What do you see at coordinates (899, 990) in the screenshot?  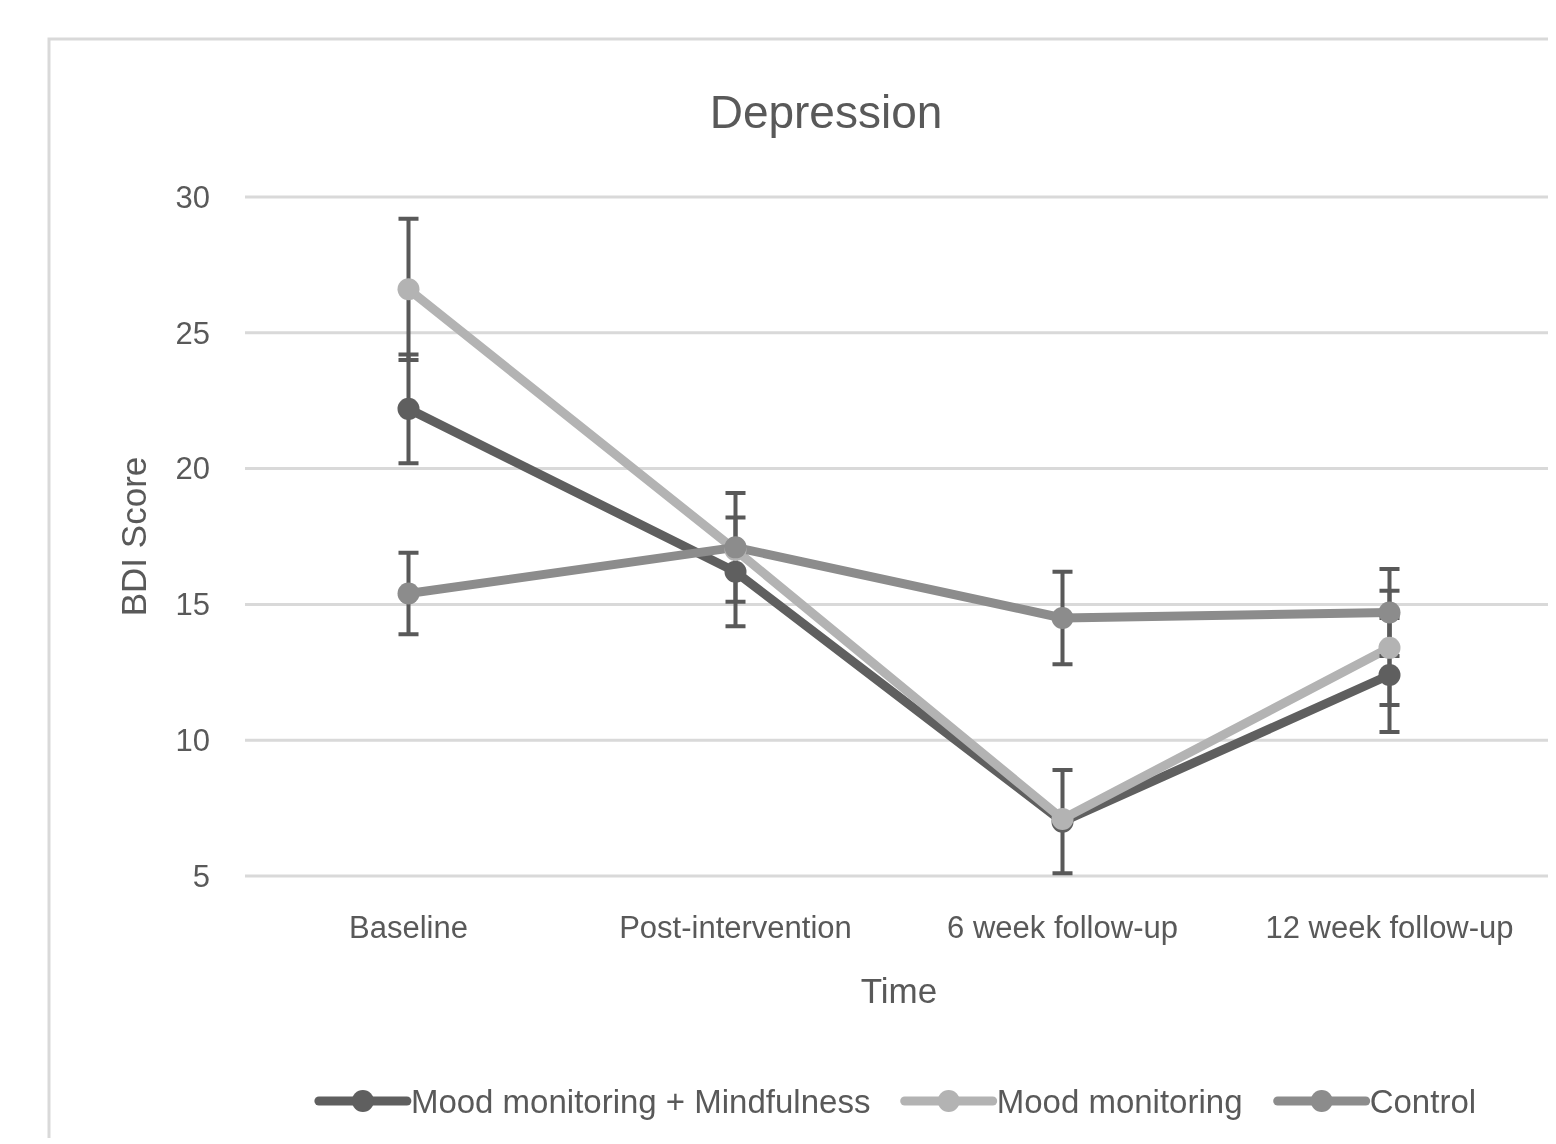 I see `x-axis-title: Time` at bounding box center [899, 990].